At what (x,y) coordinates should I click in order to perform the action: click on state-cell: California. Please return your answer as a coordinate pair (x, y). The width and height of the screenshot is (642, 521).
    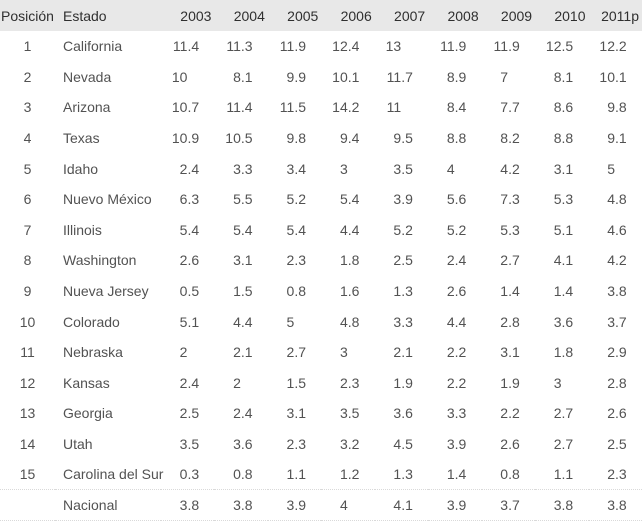
    Looking at the image, I should click on (93, 46).